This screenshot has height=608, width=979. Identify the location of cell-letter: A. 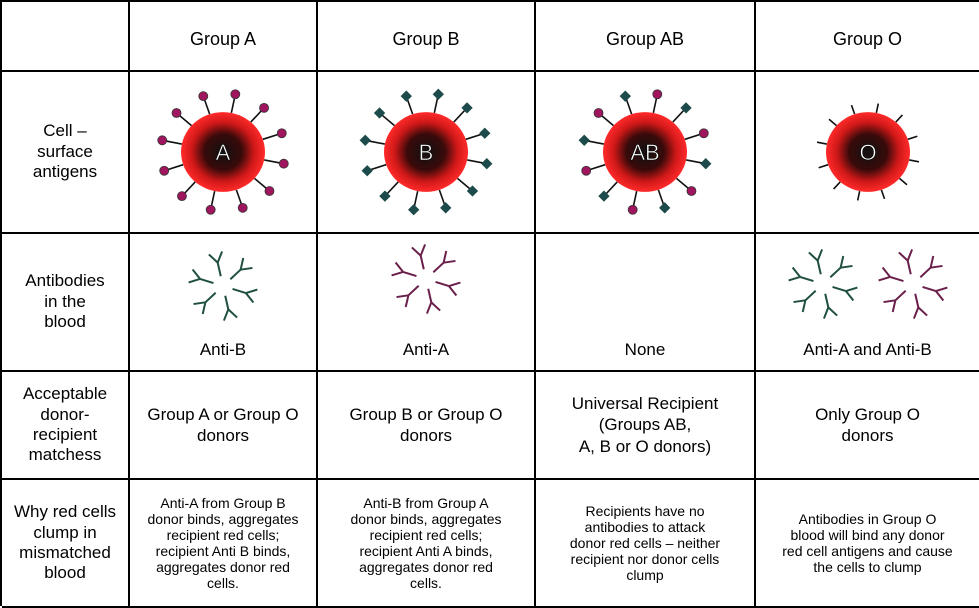
(223, 152).